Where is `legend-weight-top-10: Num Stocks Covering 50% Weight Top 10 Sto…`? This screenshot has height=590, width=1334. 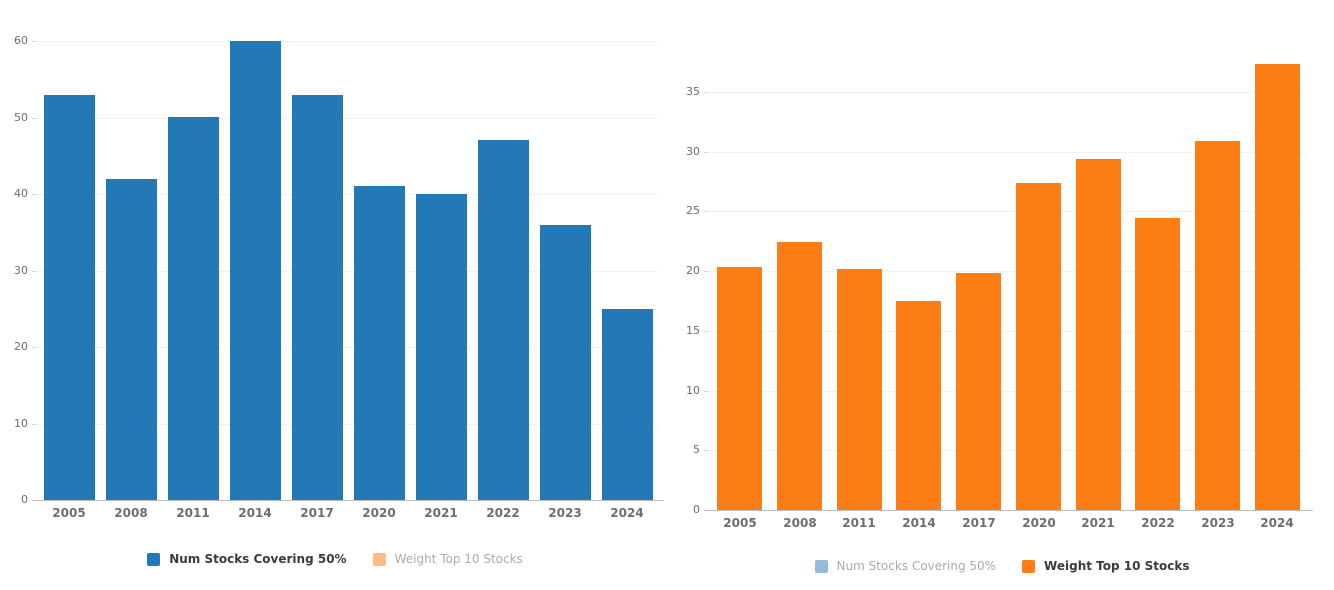
legend-weight-top-10: Num Stocks Covering 50% Weight Top 10 Sto… is located at coordinates (1002, 566).